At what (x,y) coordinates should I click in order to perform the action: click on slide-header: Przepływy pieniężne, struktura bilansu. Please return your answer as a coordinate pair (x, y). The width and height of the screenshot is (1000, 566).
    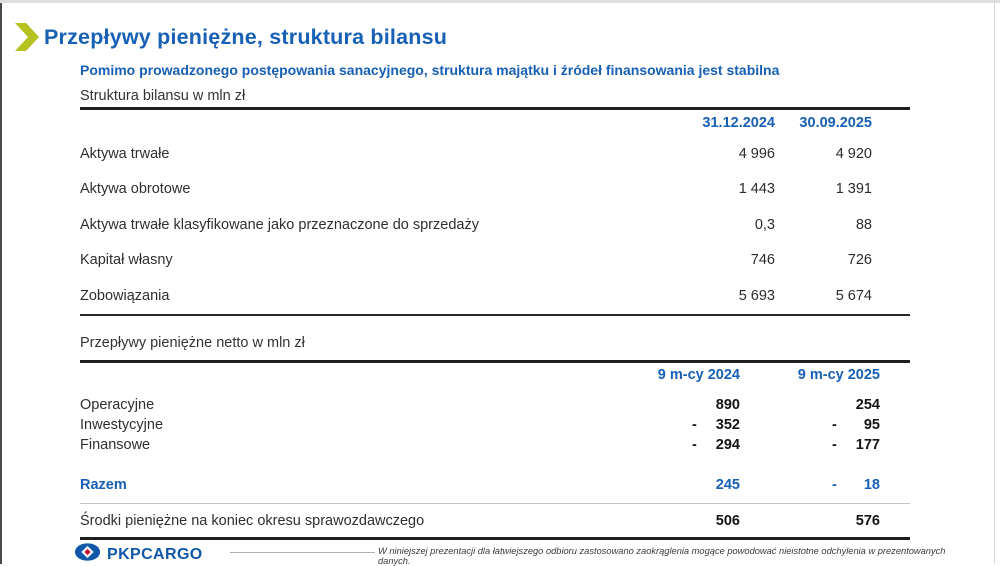
    Looking at the image, I should click on (230, 37).